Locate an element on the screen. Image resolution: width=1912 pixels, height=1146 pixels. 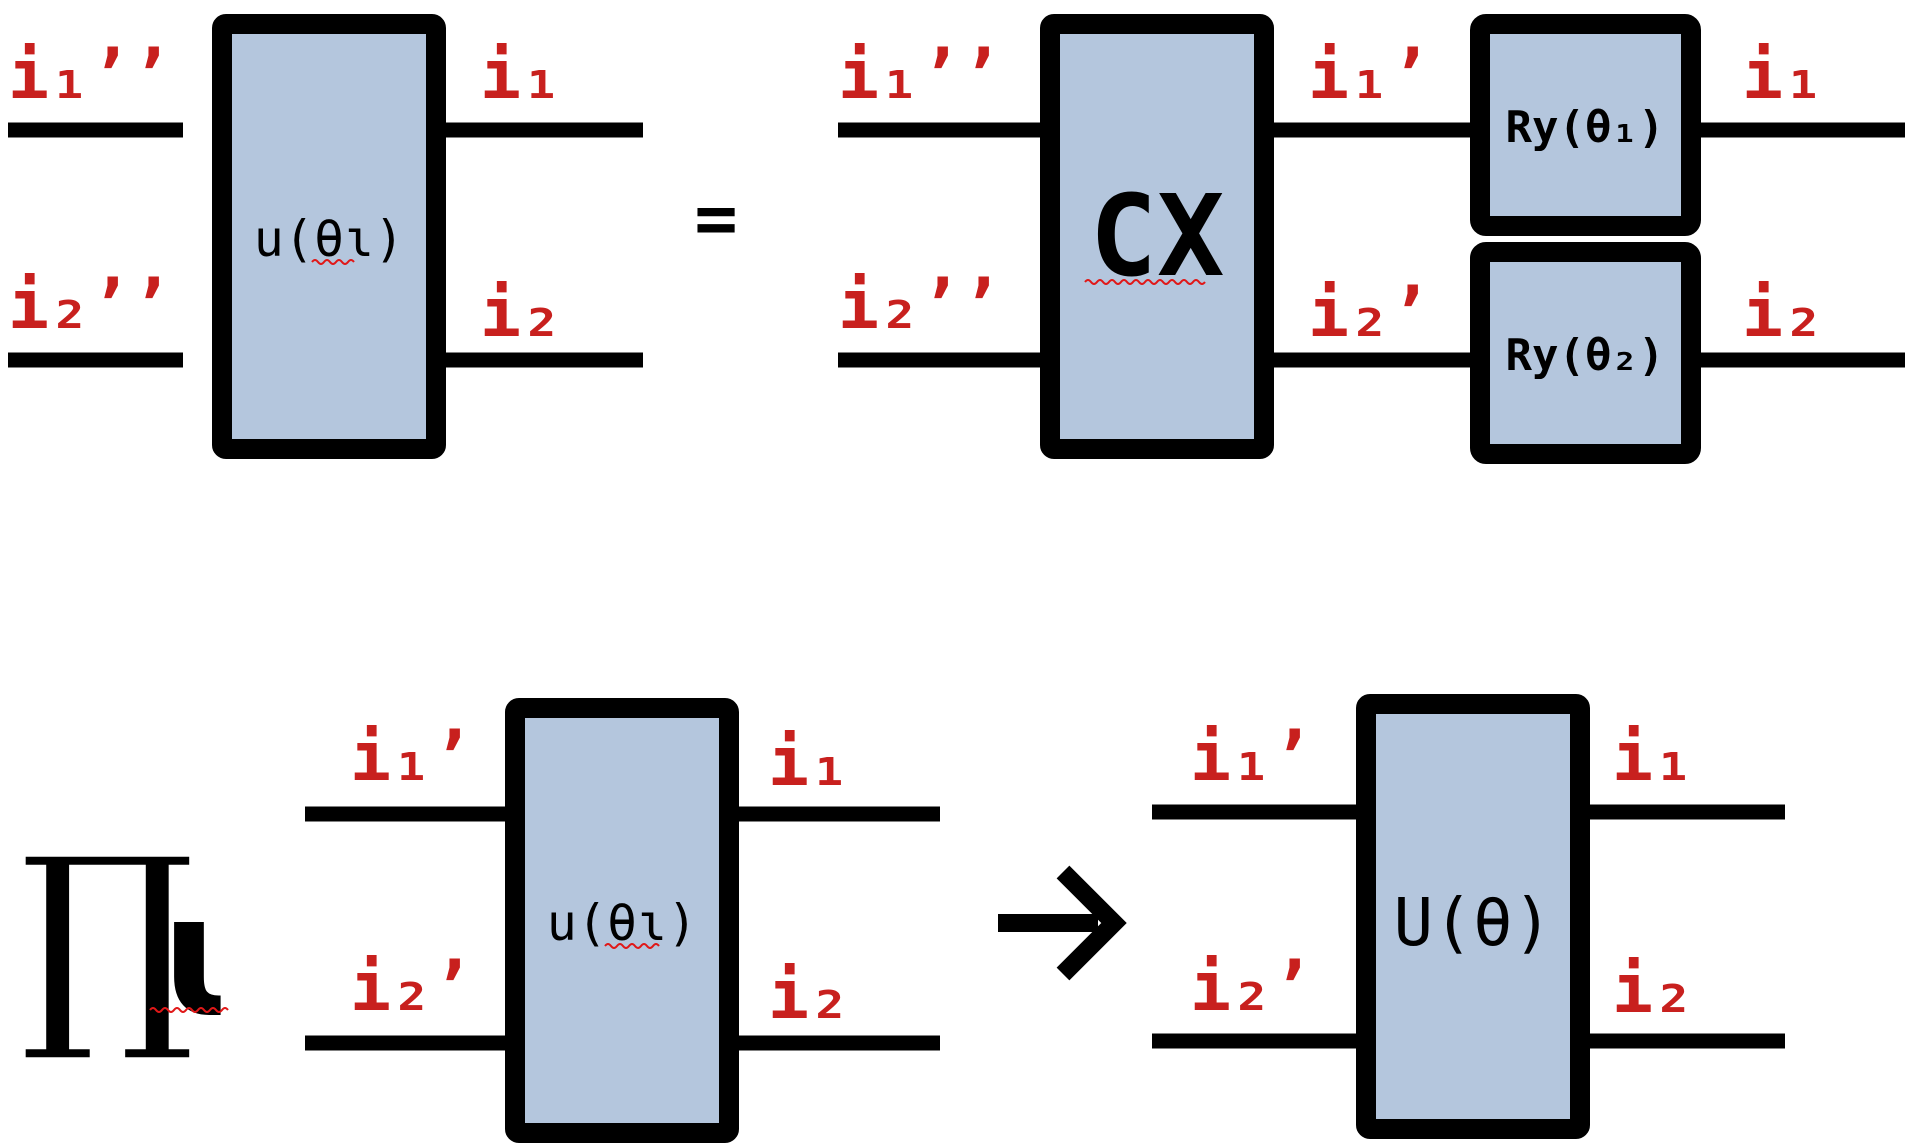
gate-cx is located at coordinates (1157, 236).